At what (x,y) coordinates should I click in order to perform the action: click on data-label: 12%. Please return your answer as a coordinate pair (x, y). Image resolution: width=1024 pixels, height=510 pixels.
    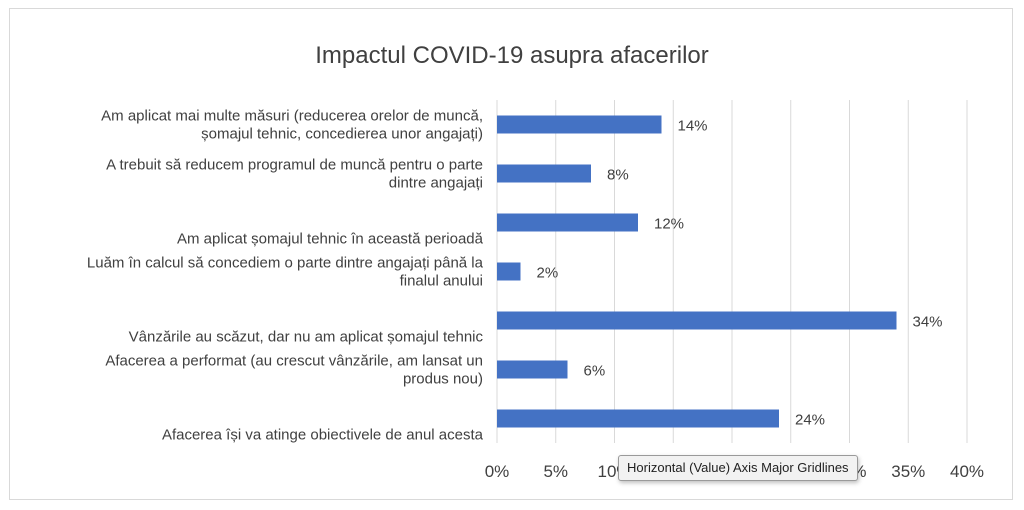
    Looking at the image, I should click on (669, 224).